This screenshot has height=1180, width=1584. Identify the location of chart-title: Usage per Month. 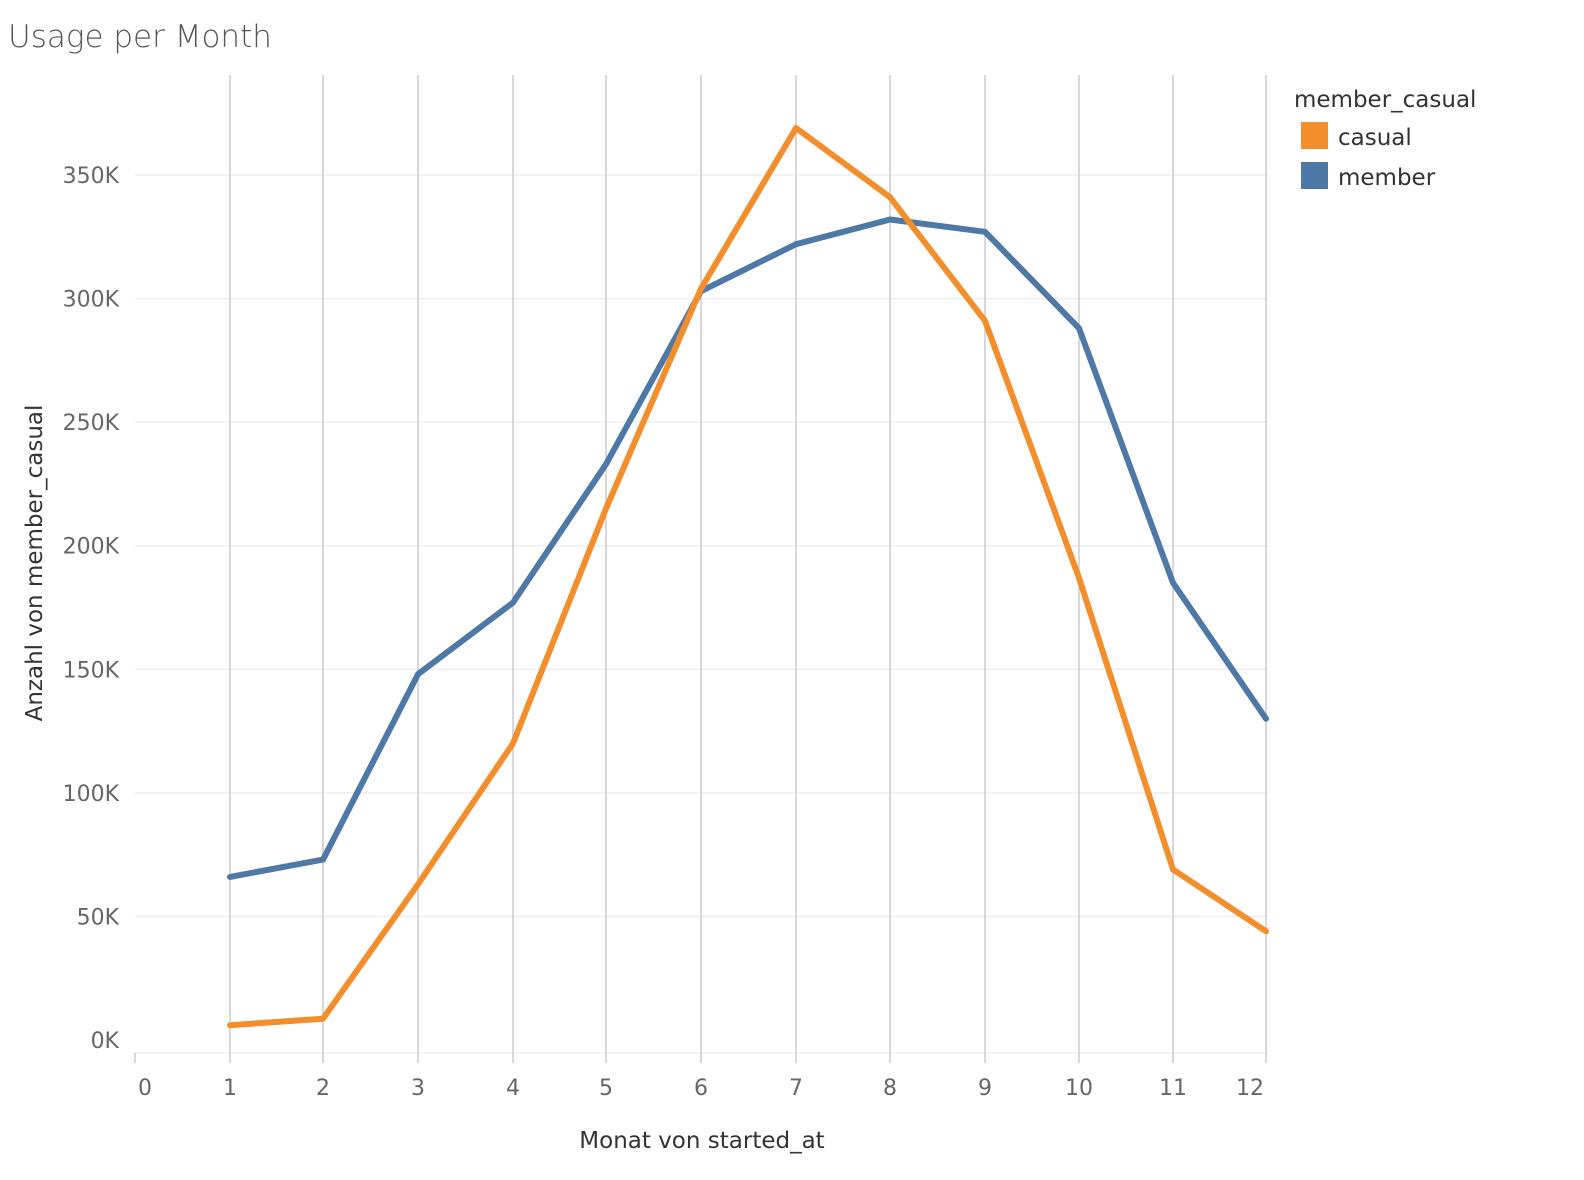
(140, 37).